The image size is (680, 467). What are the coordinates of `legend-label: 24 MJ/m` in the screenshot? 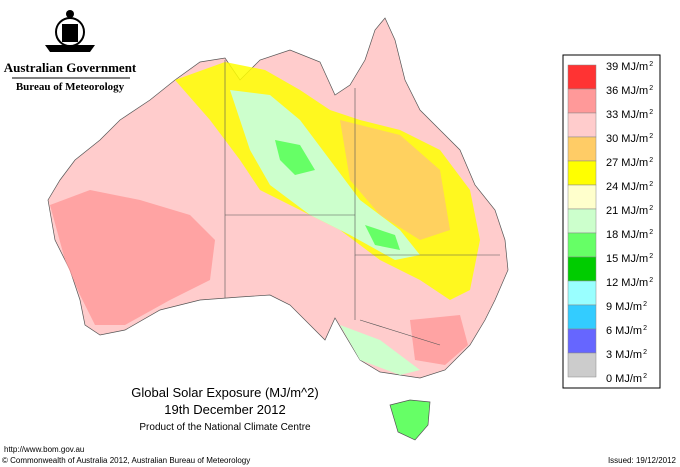 It's located at (627, 187).